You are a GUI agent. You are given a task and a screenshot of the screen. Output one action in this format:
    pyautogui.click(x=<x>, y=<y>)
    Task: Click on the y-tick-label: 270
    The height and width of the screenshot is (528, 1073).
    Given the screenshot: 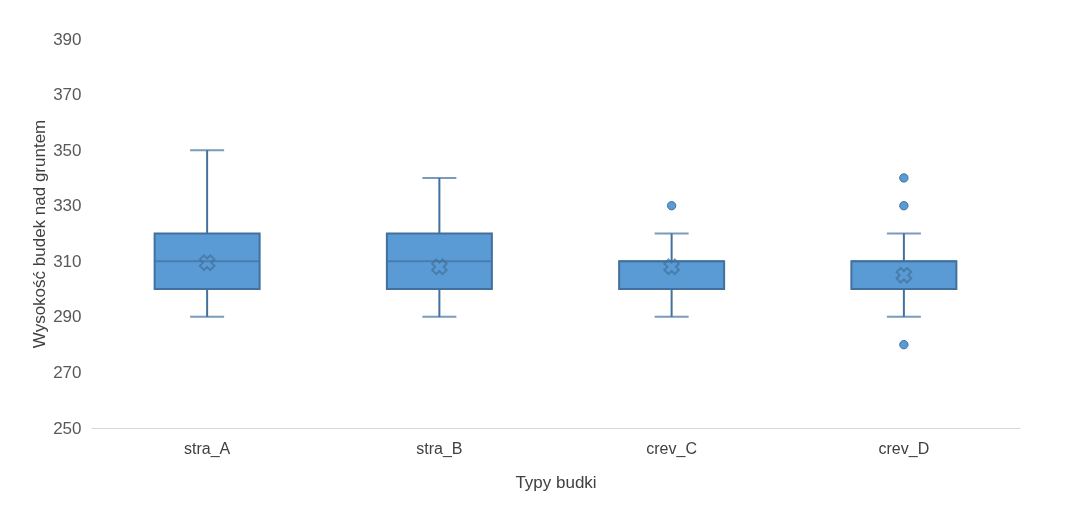 What is the action you would take?
    pyautogui.click(x=67, y=372)
    